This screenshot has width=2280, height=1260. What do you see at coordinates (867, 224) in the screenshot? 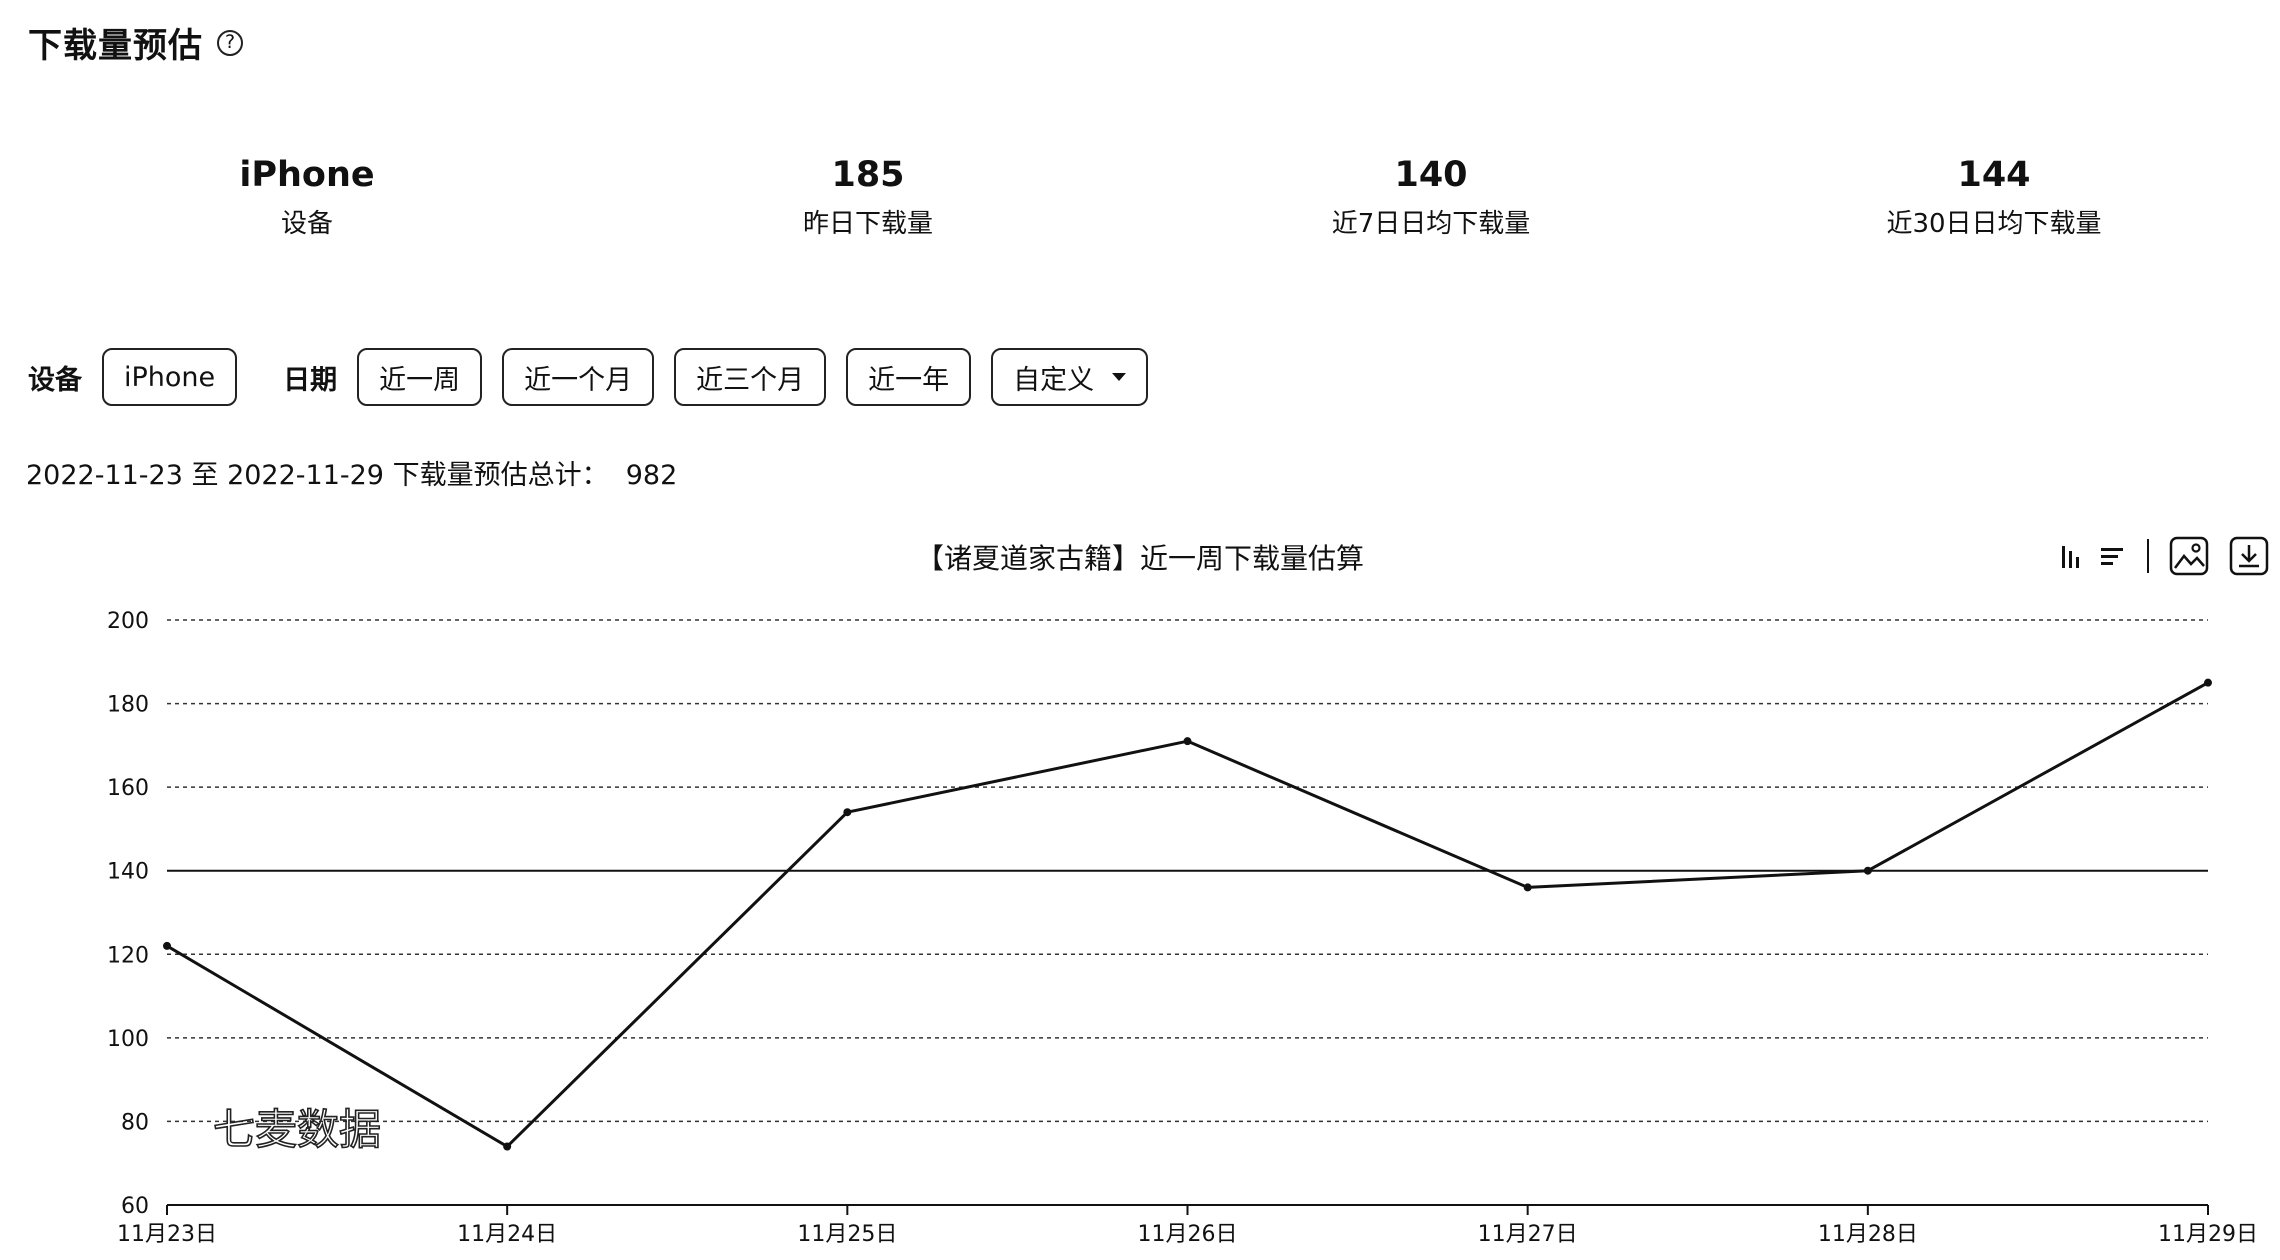
I see `stat-label: 昨日下载量` at bounding box center [867, 224].